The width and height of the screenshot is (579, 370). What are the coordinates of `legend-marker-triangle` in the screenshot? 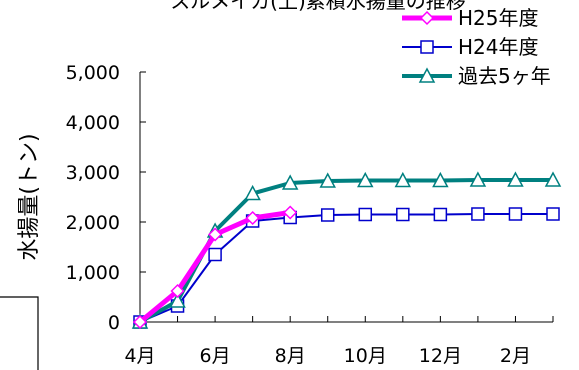 It's located at (427, 75).